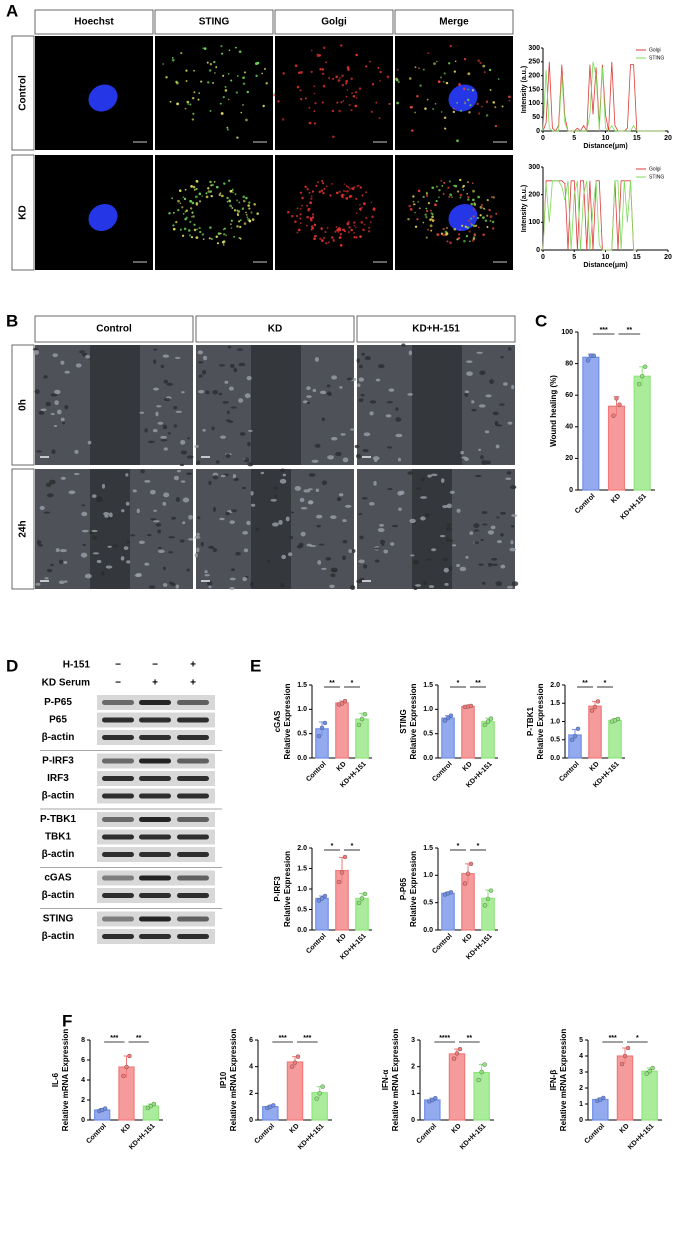 The width and height of the screenshot is (676, 1239). What do you see at coordinates (23, 405) in the screenshot?
I see `row-header: 0h` at bounding box center [23, 405].